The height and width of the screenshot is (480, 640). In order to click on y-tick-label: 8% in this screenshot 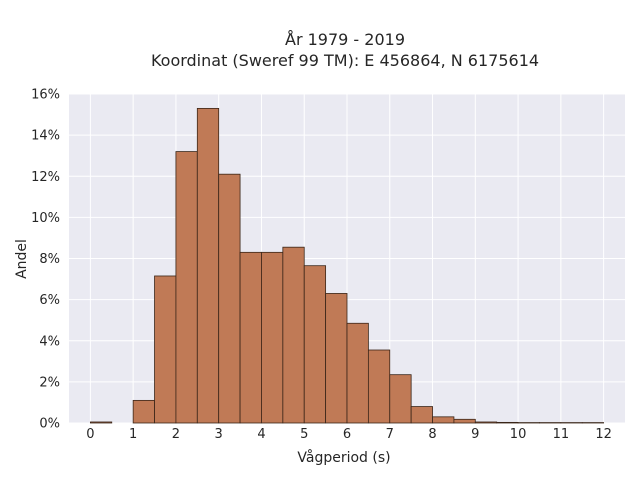, I will do `click(49, 259)`.